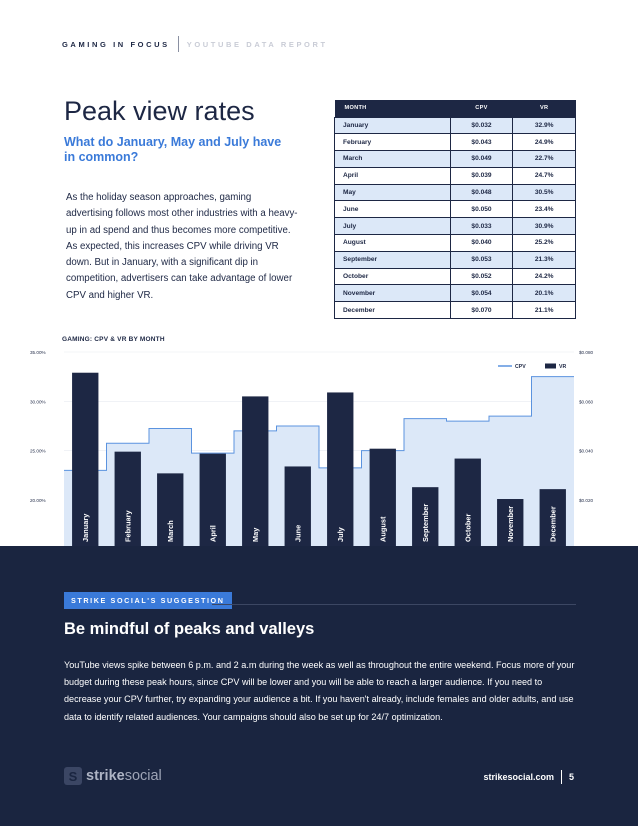 The width and height of the screenshot is (638, 826). I want to click on logo-wordmark-bold: strike, so click(105, 776).